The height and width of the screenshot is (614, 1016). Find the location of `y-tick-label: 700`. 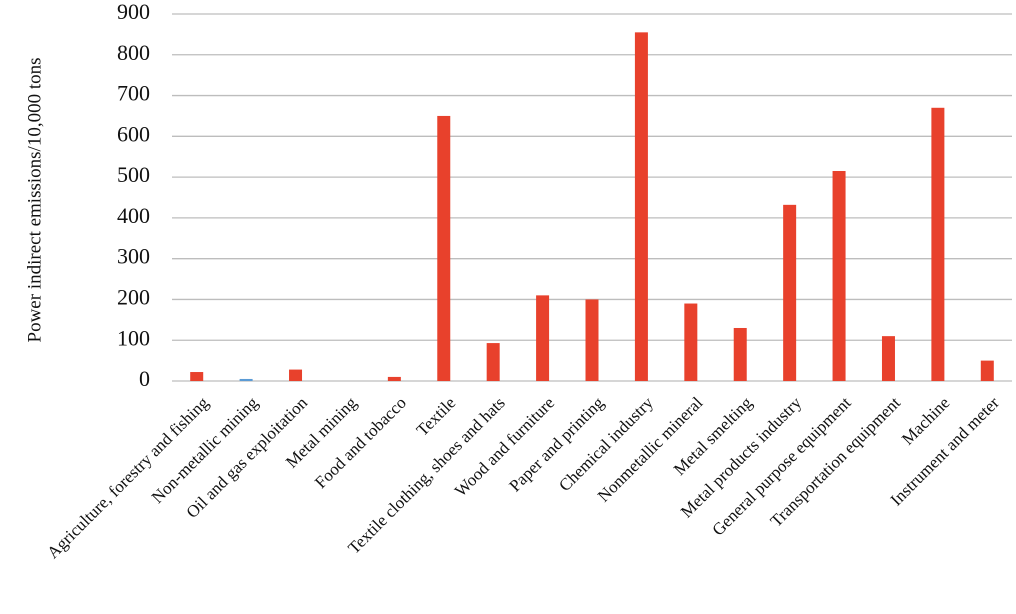

y-tick-label: 700 is located at coordinates (133, 93).